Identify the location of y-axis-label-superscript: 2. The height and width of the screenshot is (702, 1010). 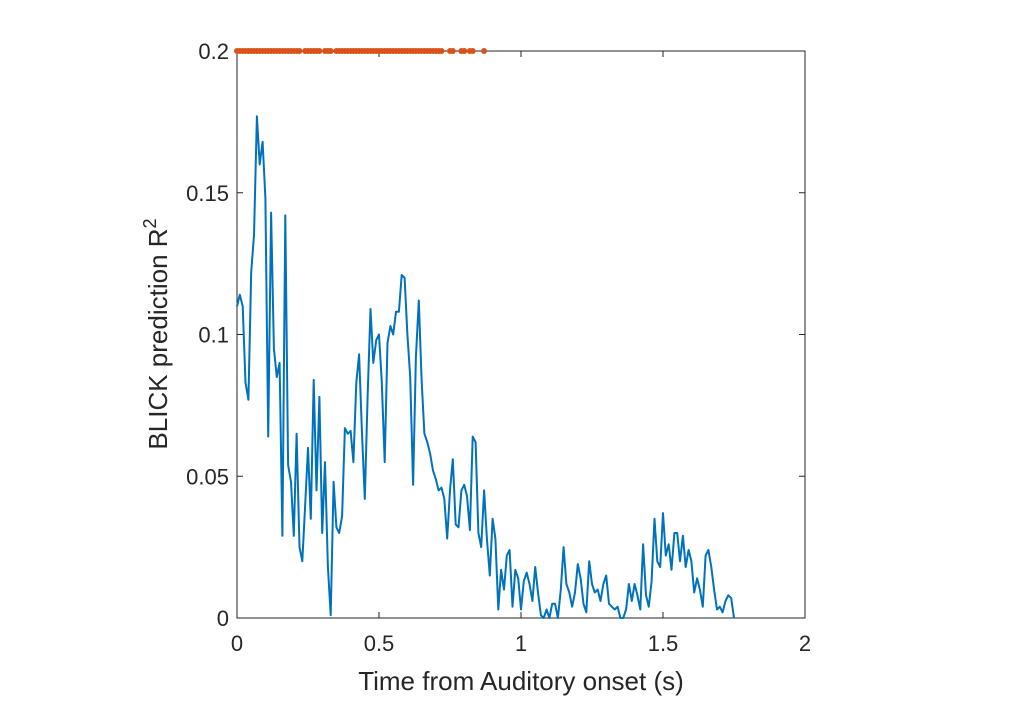
(150, 223).